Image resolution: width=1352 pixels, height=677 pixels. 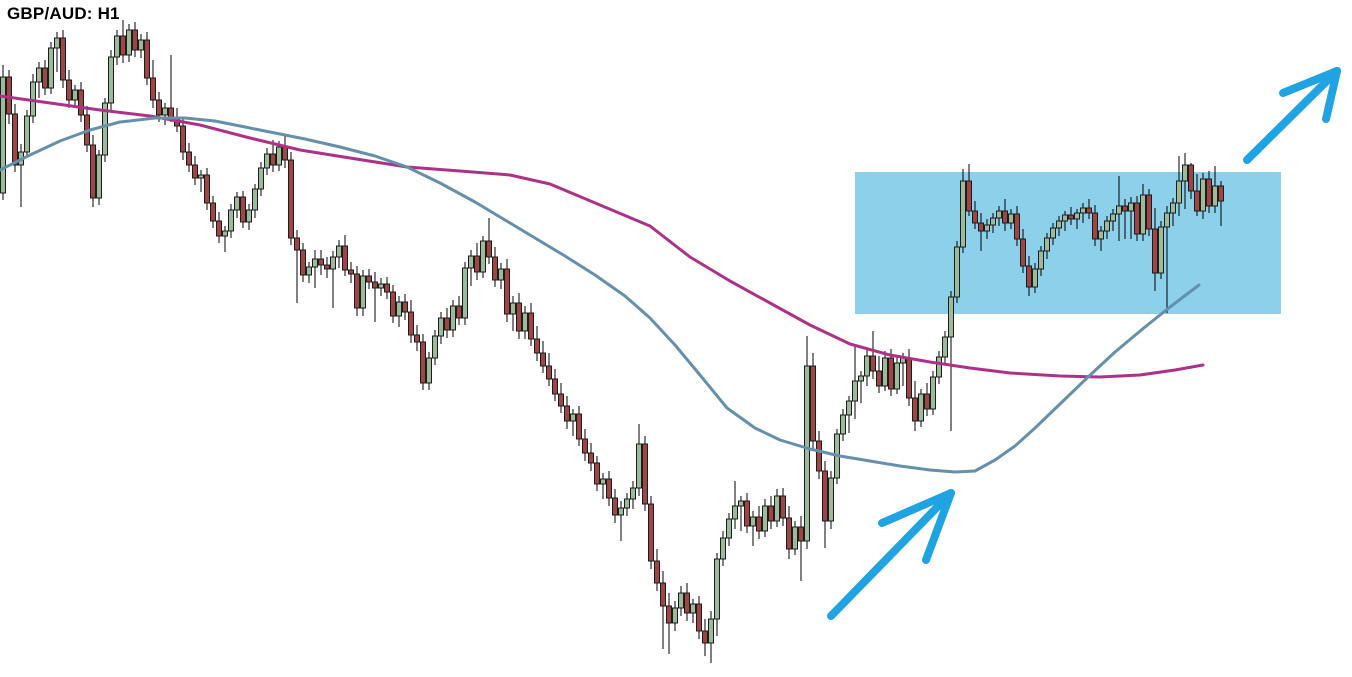 I want to click on bullish-arrow-mid-shaft, so click(x=891, y=554).